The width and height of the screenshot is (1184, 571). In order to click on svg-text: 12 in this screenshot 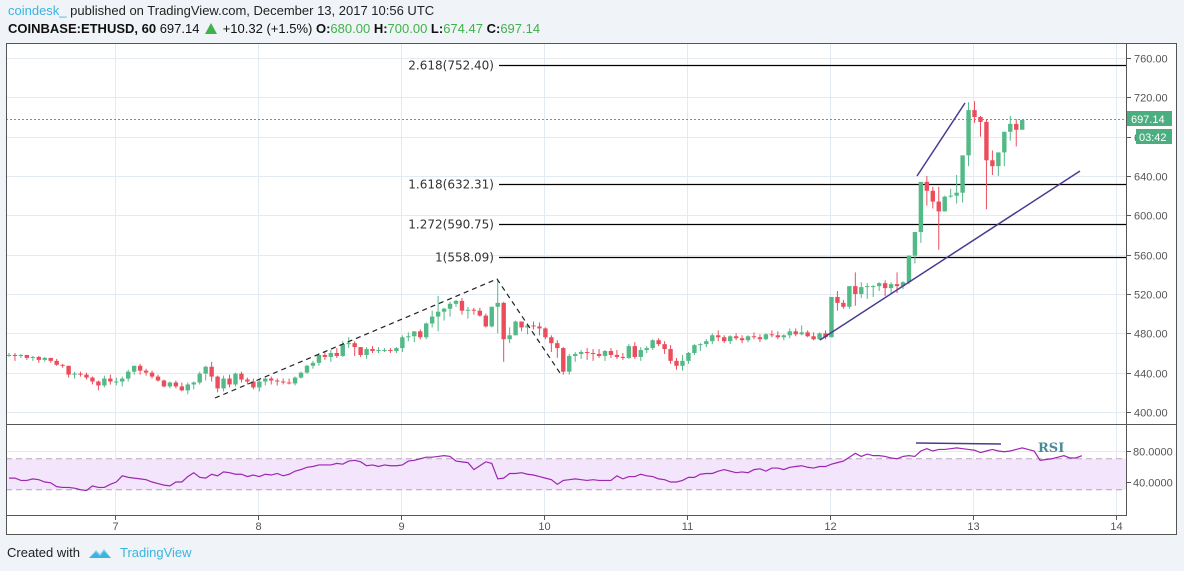, I will do `click(830, 527)`.